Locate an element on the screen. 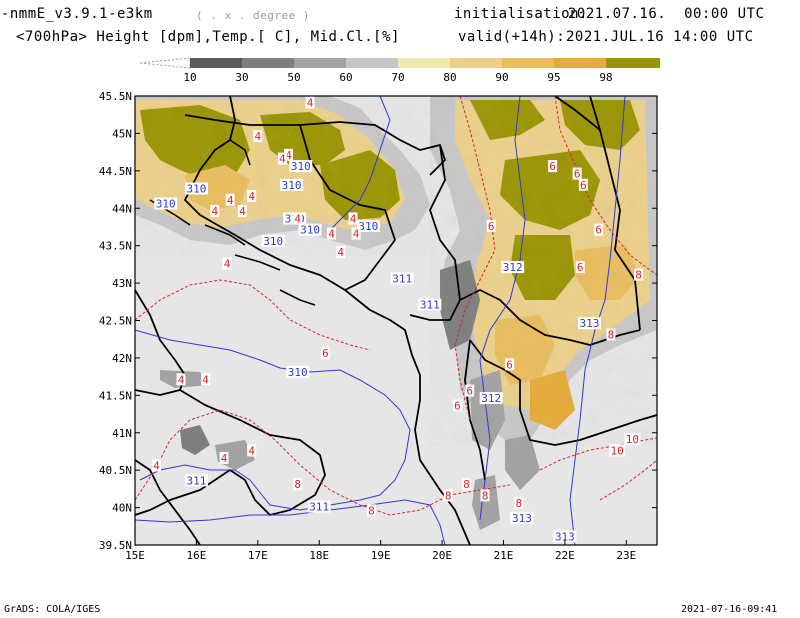 This screenshot has height=618, width=800. legend-label: 60 is located at coordinates (345, 77).